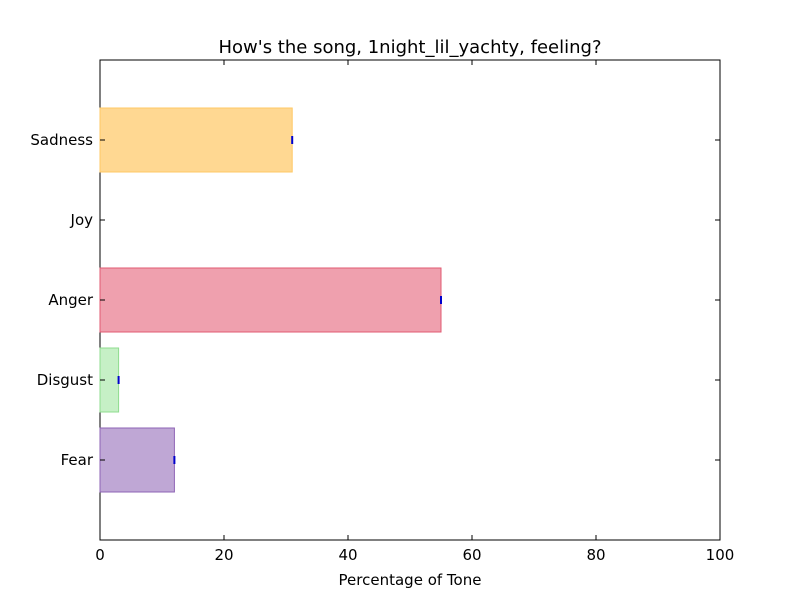 This screenshot has width=800, height=600. I want to click on bar-fear, so click(137, 460).